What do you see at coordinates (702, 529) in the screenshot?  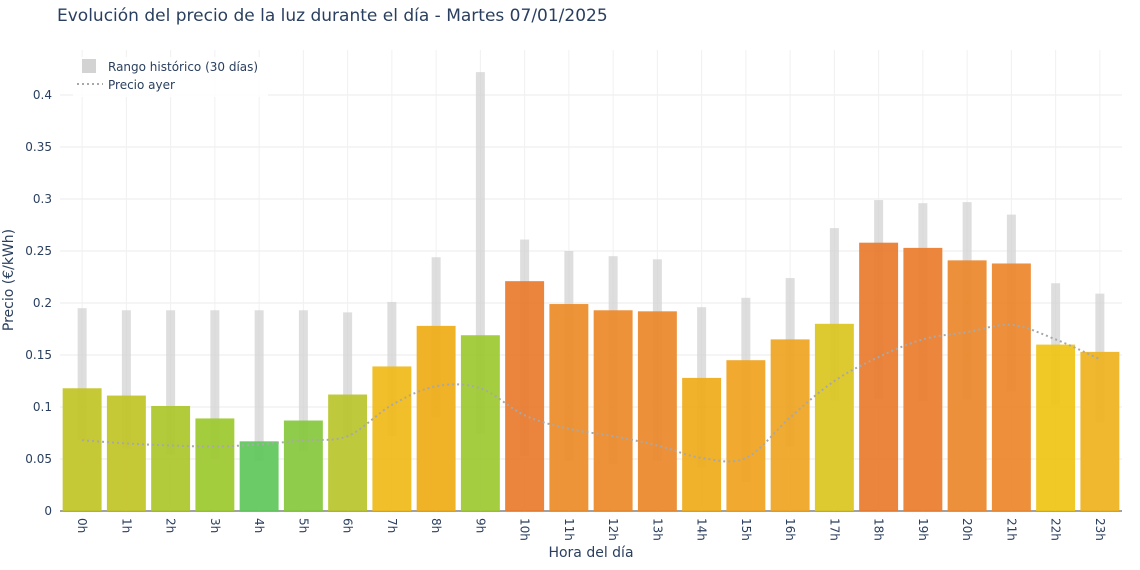 I see `x-tick-label: 14h` at bounding box center [702, 529].